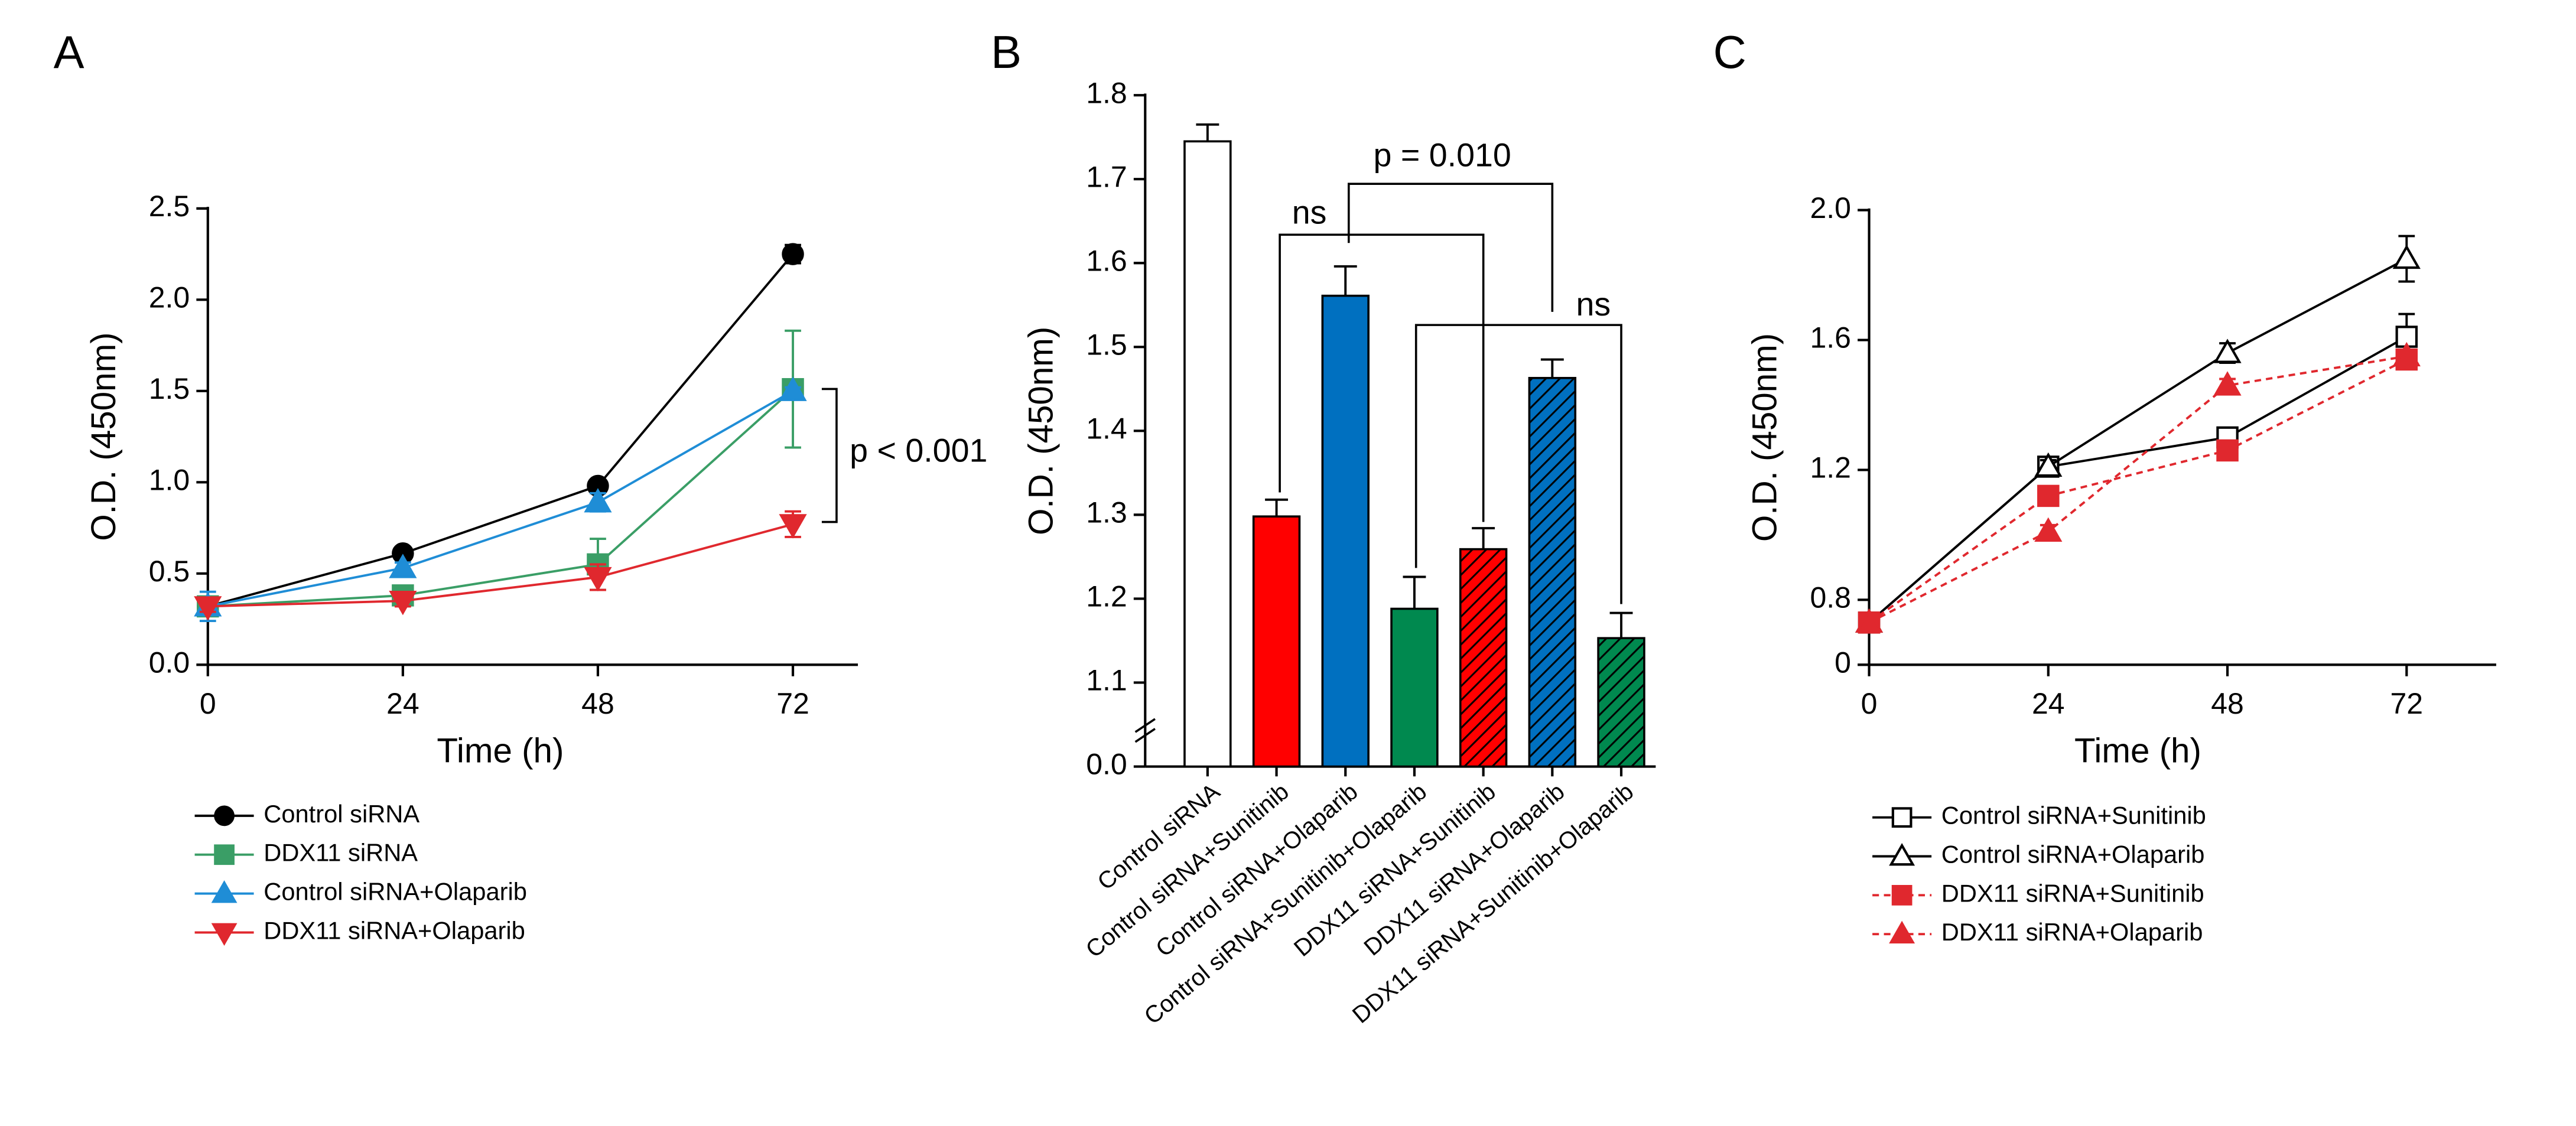 The height and width of the screenshot is (1126, 2576). What do you see at coordinates (1730, 52) in the screenshot?
I see `panel-label: C` at bounding box center [1730, 52].